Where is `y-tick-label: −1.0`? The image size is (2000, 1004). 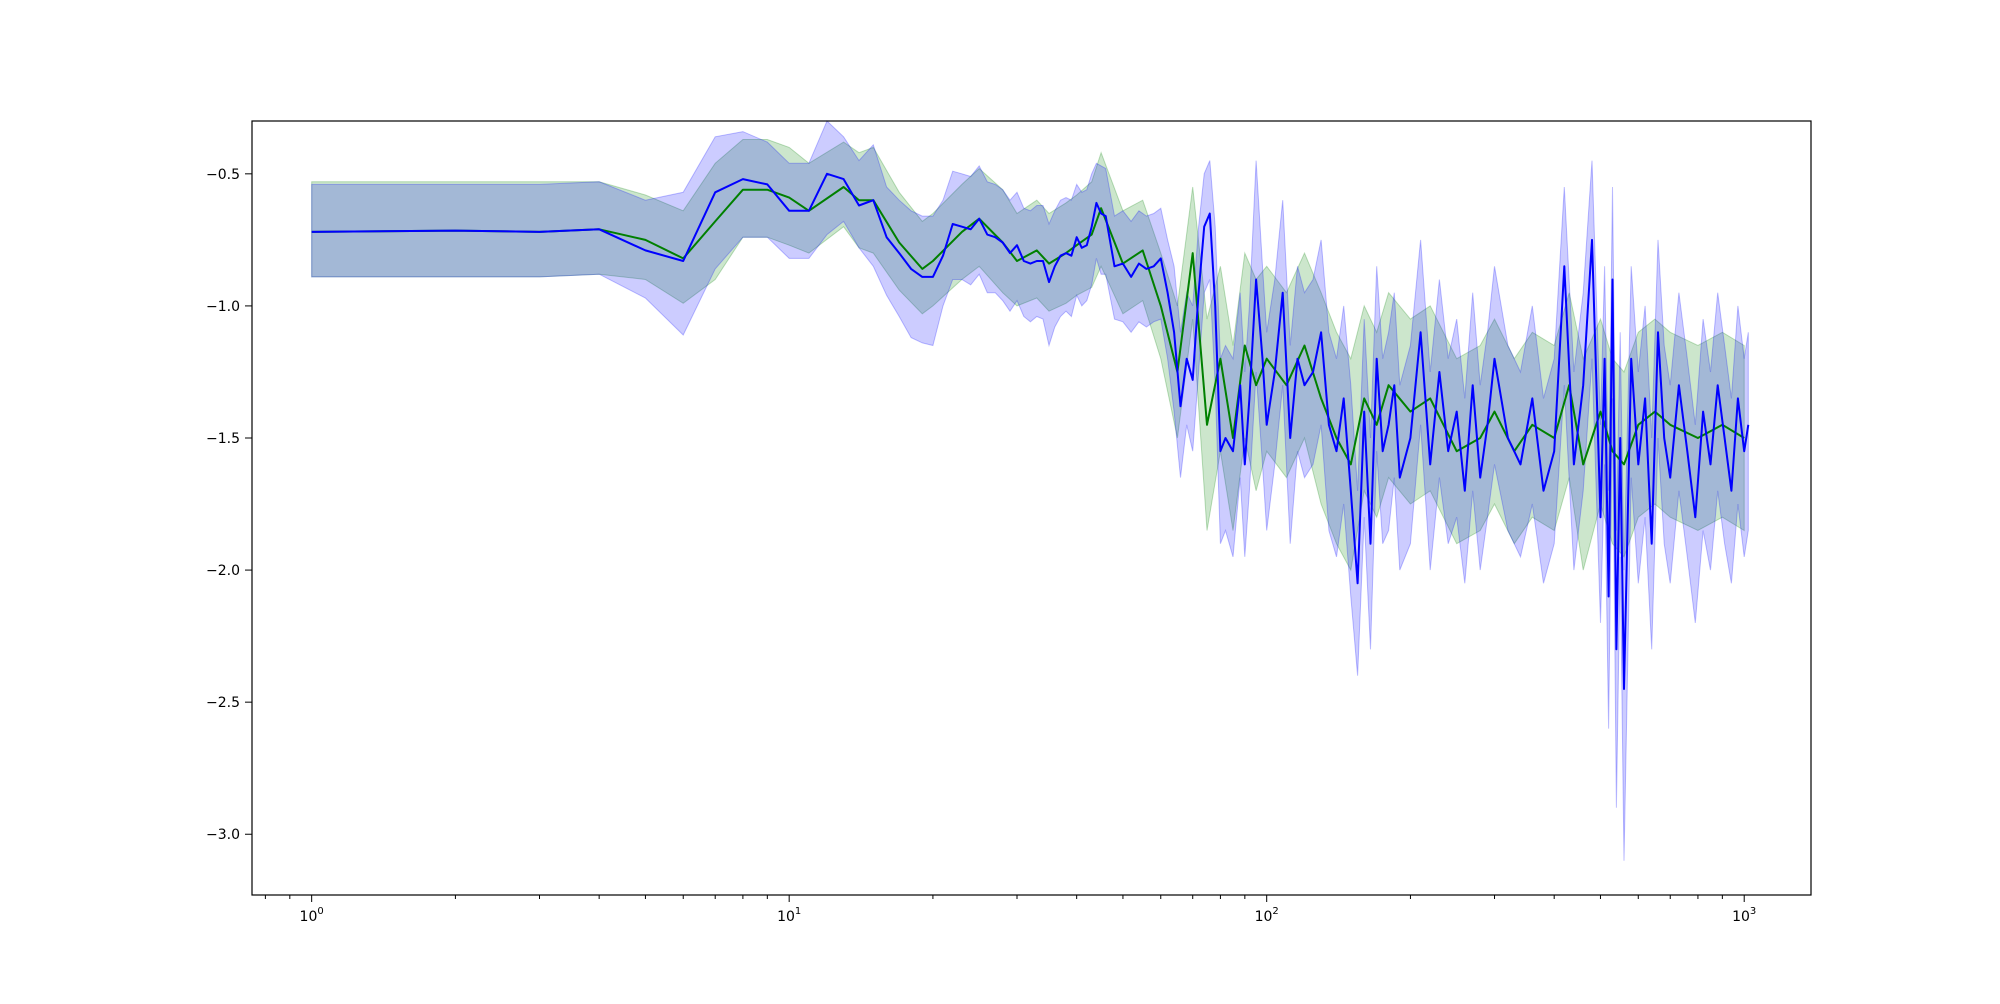 y-tick-label: −1.0 is located at coordinates (223, 307).